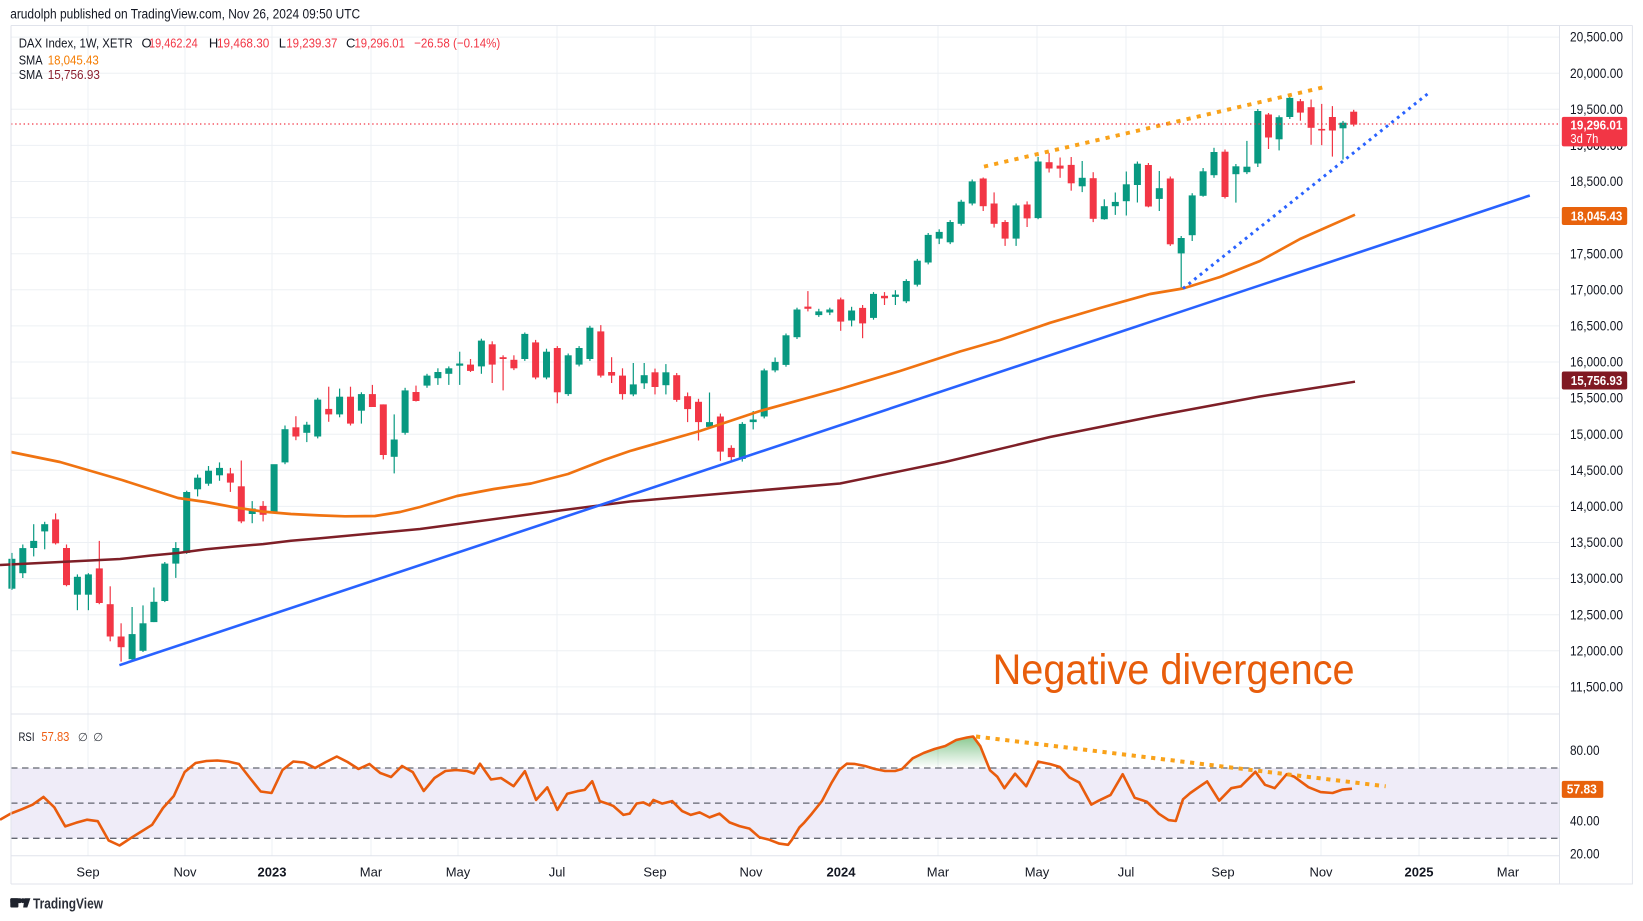 The image size is (1643, 921). Describe the element at coordinates (272, 872) in the screenshot. I see `svg-text: 2023` at that location.